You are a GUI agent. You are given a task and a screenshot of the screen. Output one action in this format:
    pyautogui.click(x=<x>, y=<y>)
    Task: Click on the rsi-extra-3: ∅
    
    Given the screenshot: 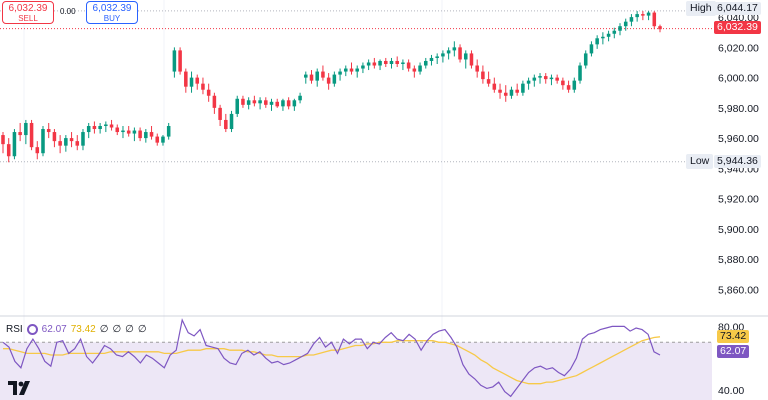 What is the action you would take?
    pyautogui.click(x=129, y=329)
    